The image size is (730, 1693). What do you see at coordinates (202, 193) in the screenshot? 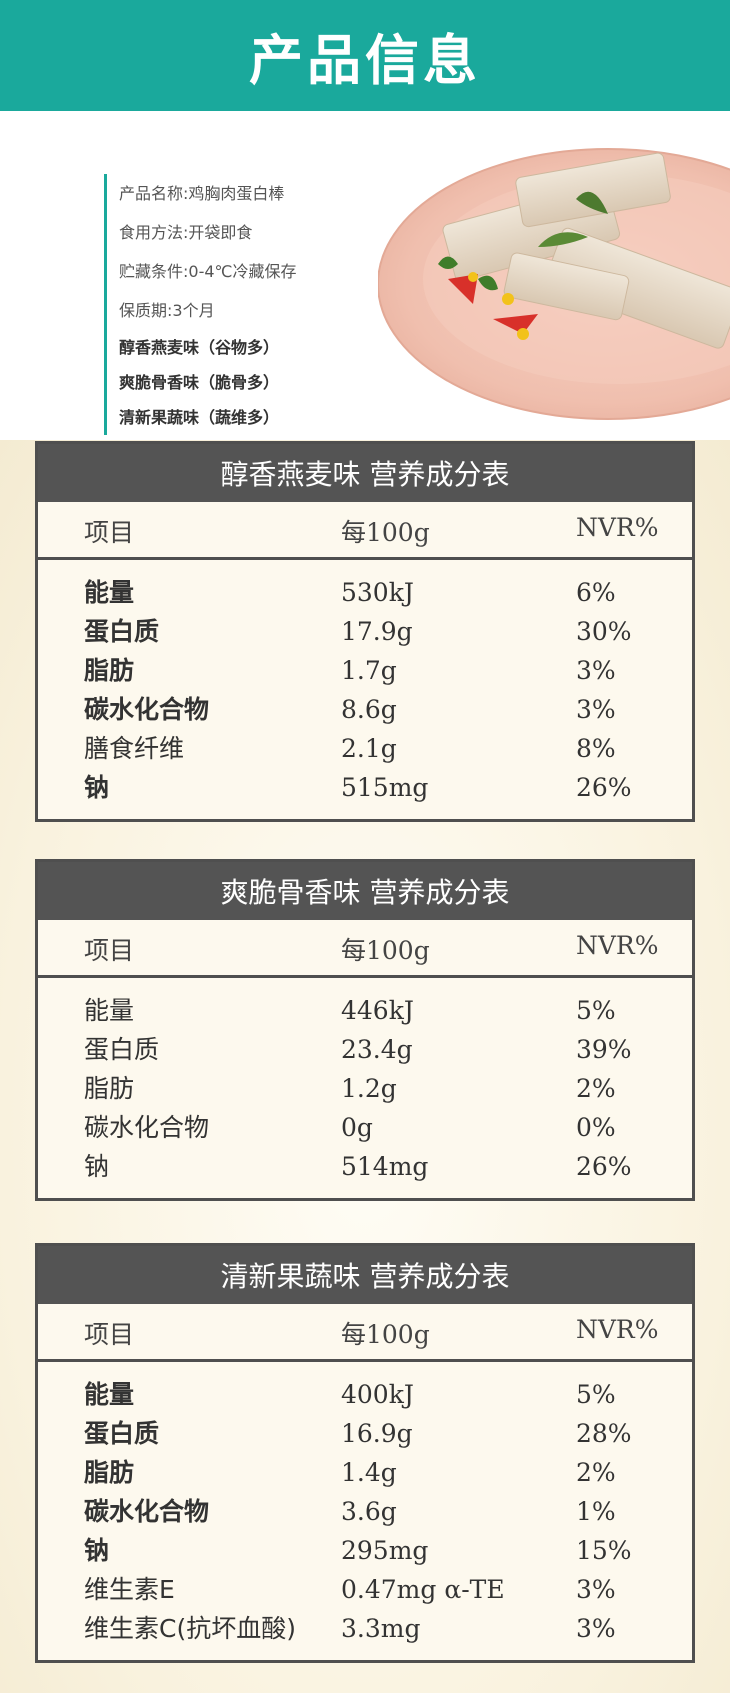
I see `product-info-item: 产品名称:鸡胸肉蛋白棒` at bounding box center [202, 193].